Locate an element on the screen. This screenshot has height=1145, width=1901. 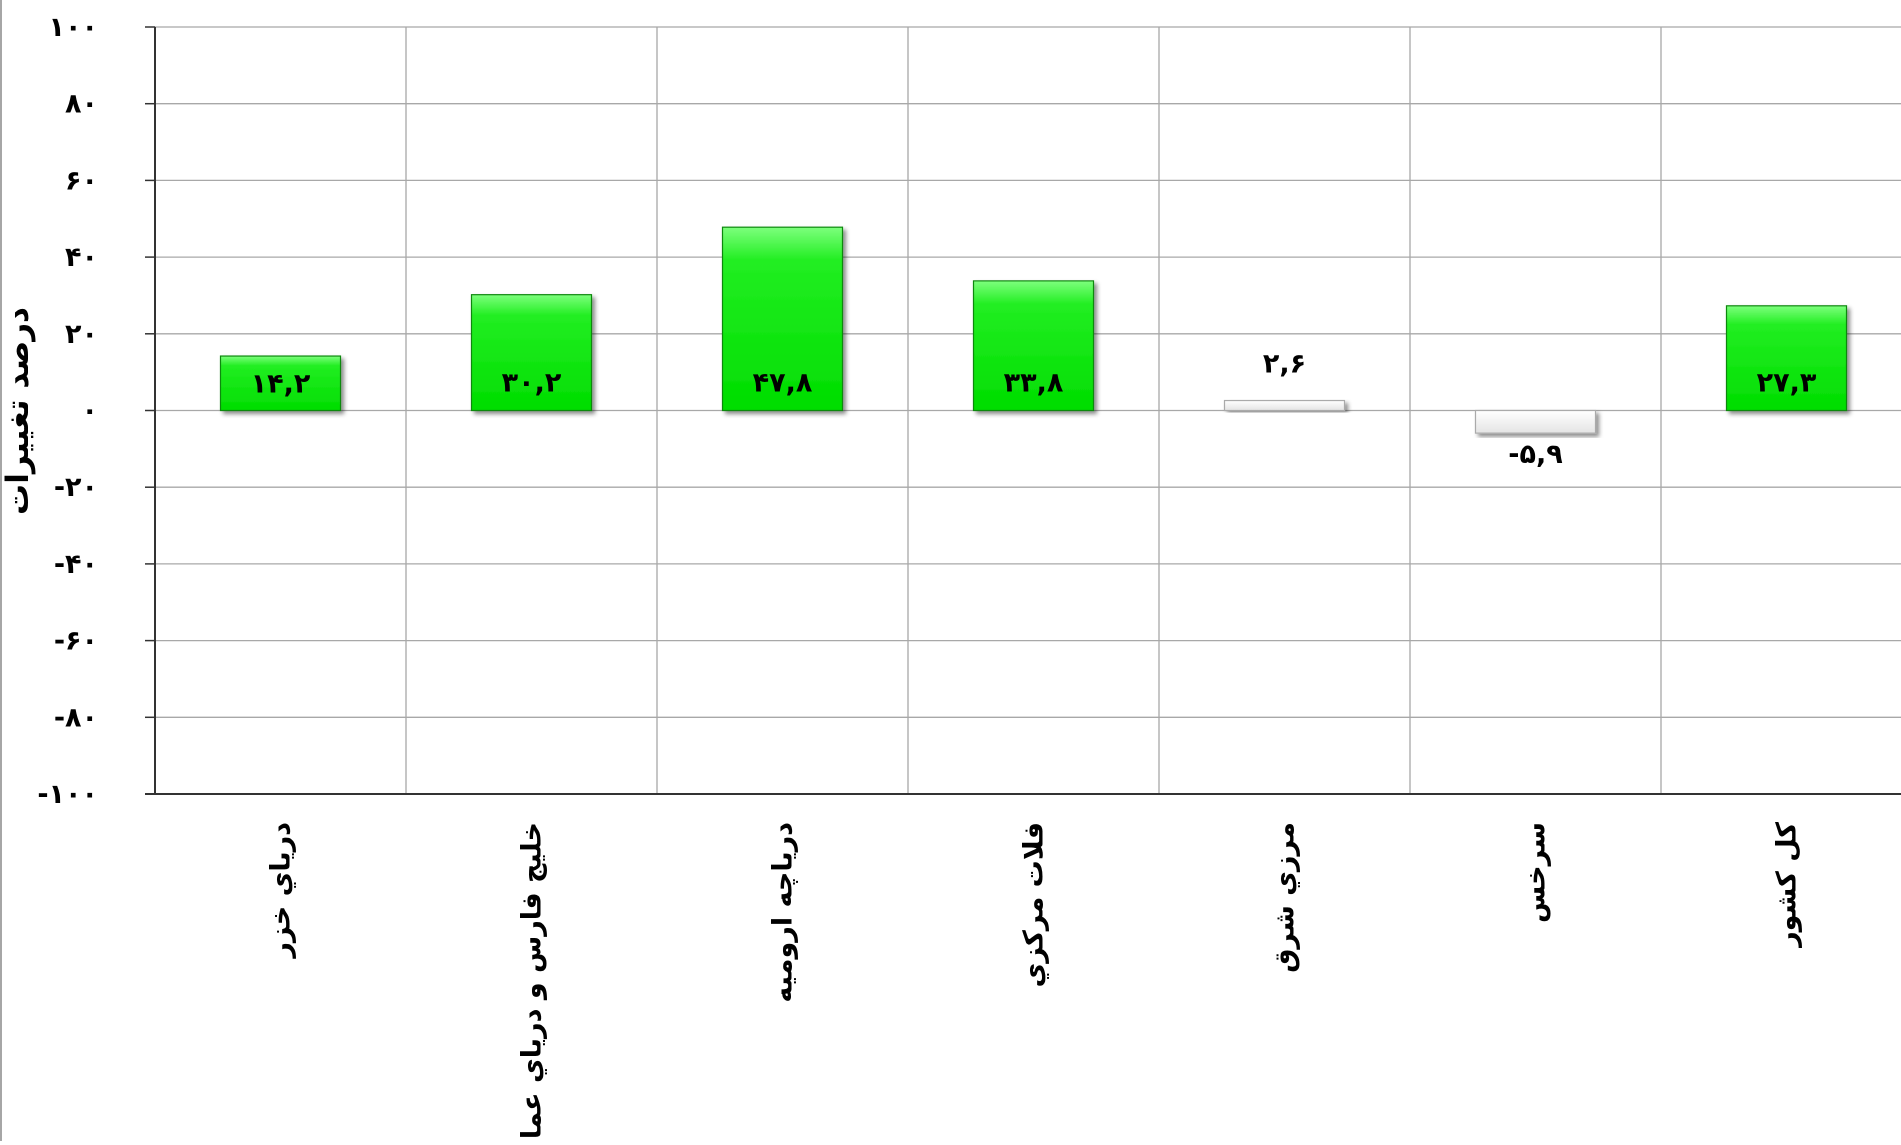
x-category-label: درياي خزر is located at coordinates (281, 891).